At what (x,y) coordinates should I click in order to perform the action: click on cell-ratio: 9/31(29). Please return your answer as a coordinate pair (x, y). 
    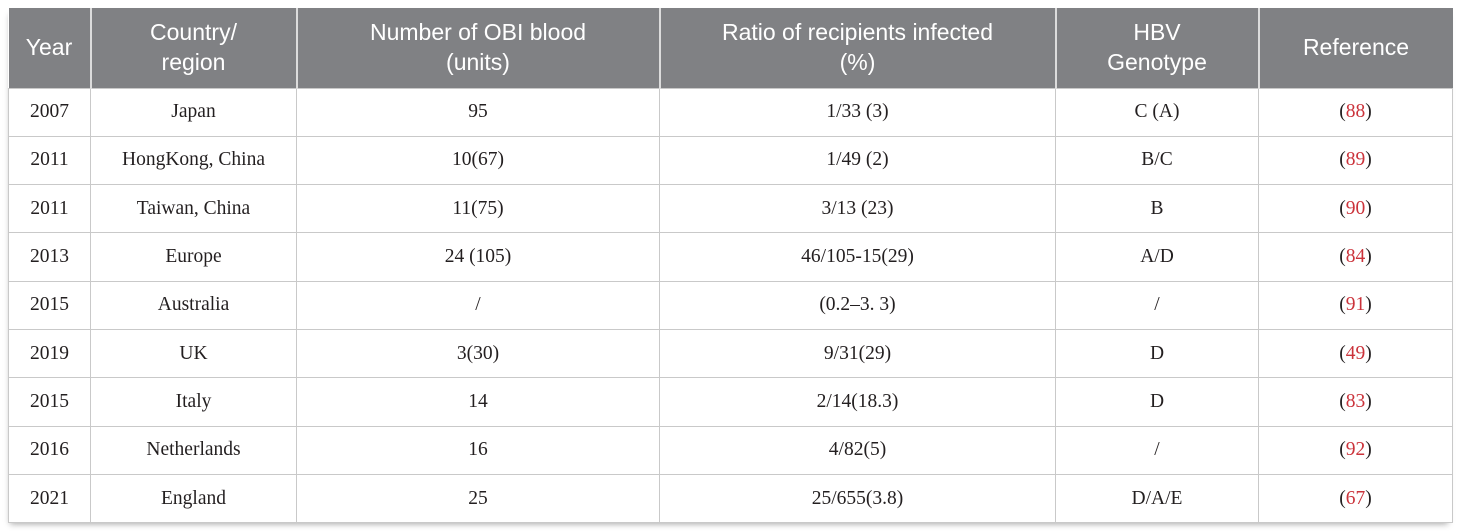
    Looking at the image, I should click on (857, 353).